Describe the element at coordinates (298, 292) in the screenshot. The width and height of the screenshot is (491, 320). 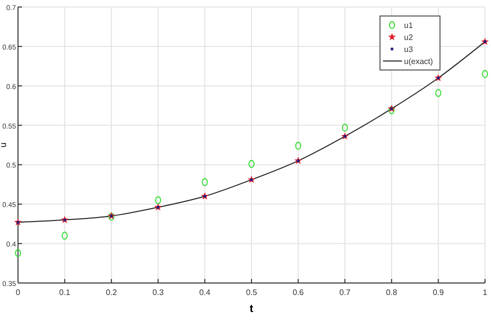
I see `x-tick-label: 0.6` at that location.